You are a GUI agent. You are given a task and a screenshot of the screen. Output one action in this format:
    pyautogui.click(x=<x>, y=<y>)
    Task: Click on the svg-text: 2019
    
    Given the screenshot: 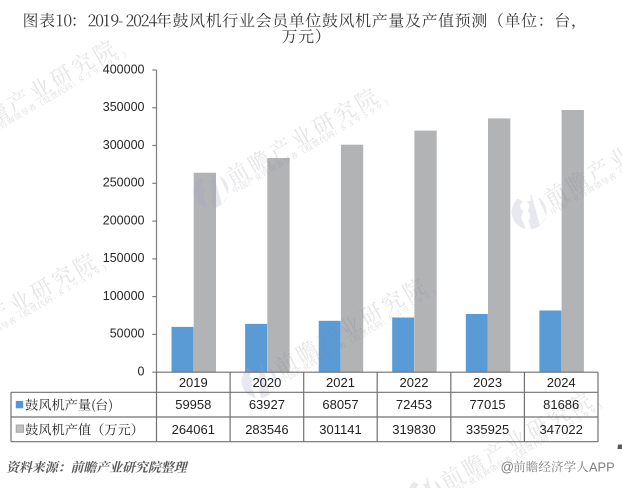 What is the action you would take?
    pyautogui.click(x=193, y=382)
    